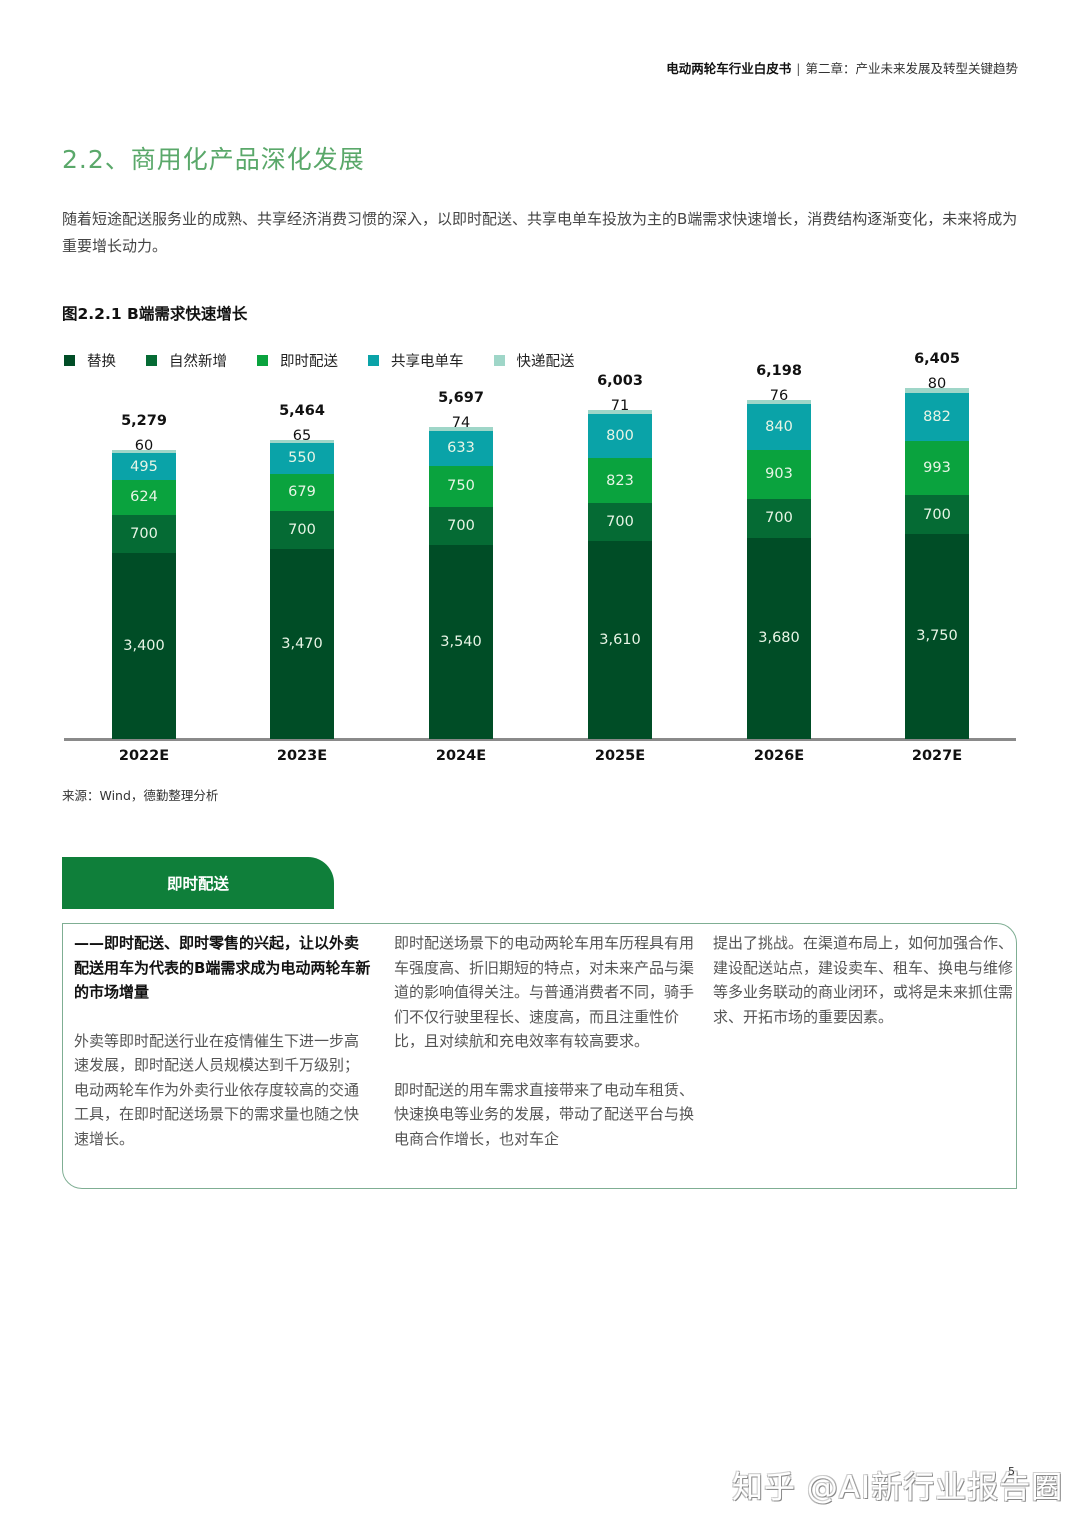 This screenshot has width=1080, height=1527. I want to click on bar-segment: 624, so click(144, 497).